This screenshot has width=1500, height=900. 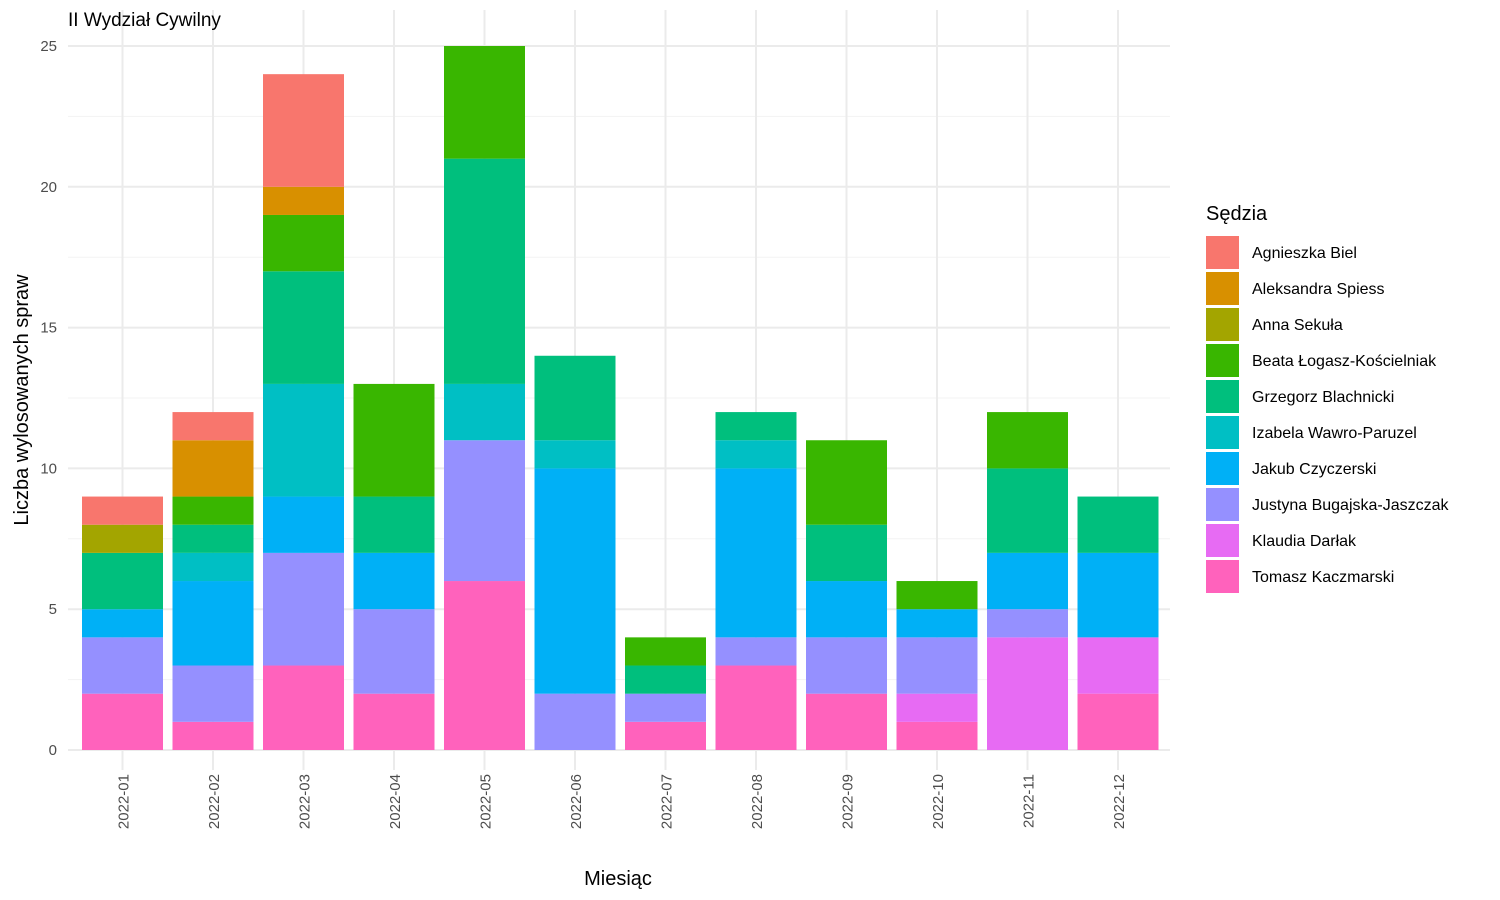 I want to click on legend-label: Aleksandra Spiess, so click(x=1318, y=289).